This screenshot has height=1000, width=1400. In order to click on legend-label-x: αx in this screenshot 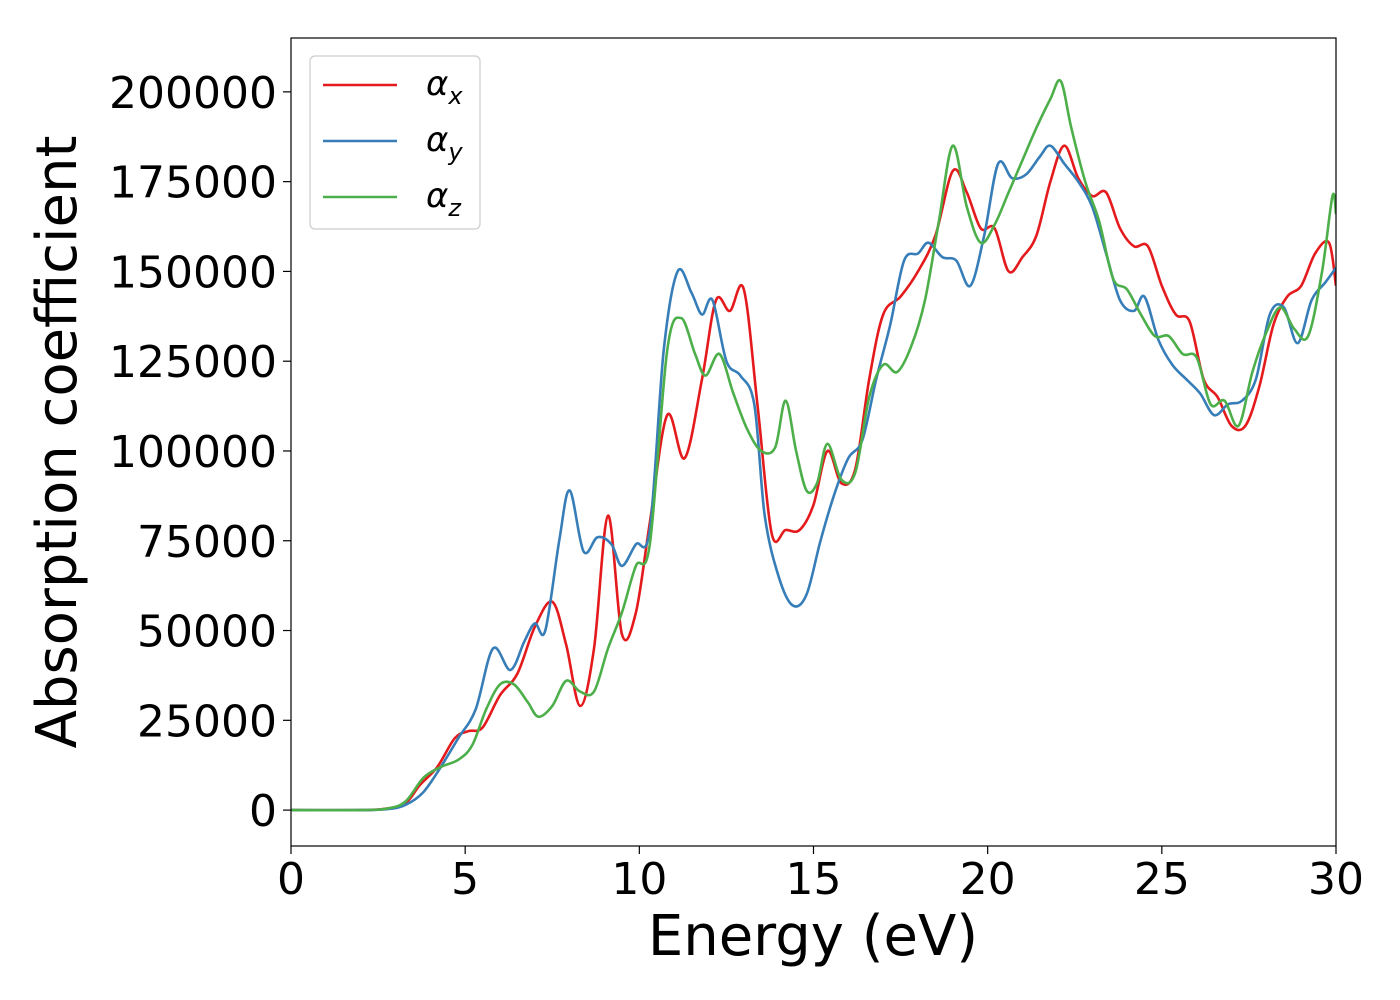, I will do `click(444, 87)`.